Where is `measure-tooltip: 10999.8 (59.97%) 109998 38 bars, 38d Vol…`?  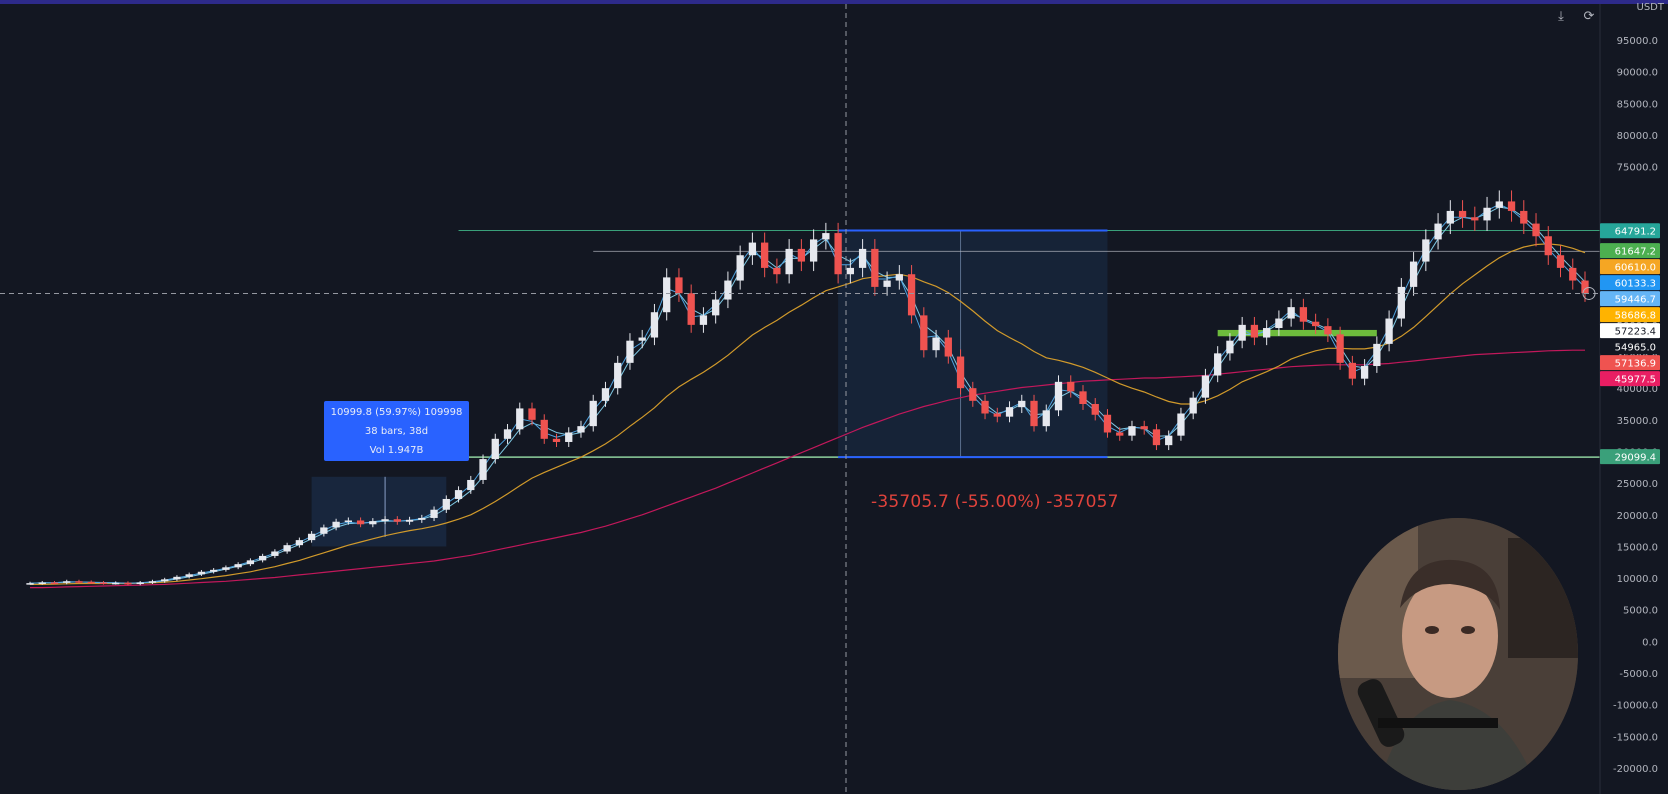
measure-tooltip: 10999.8 (59.97%) 109998 38 bars, 38d Vol… is located at coordinates (396, 431).